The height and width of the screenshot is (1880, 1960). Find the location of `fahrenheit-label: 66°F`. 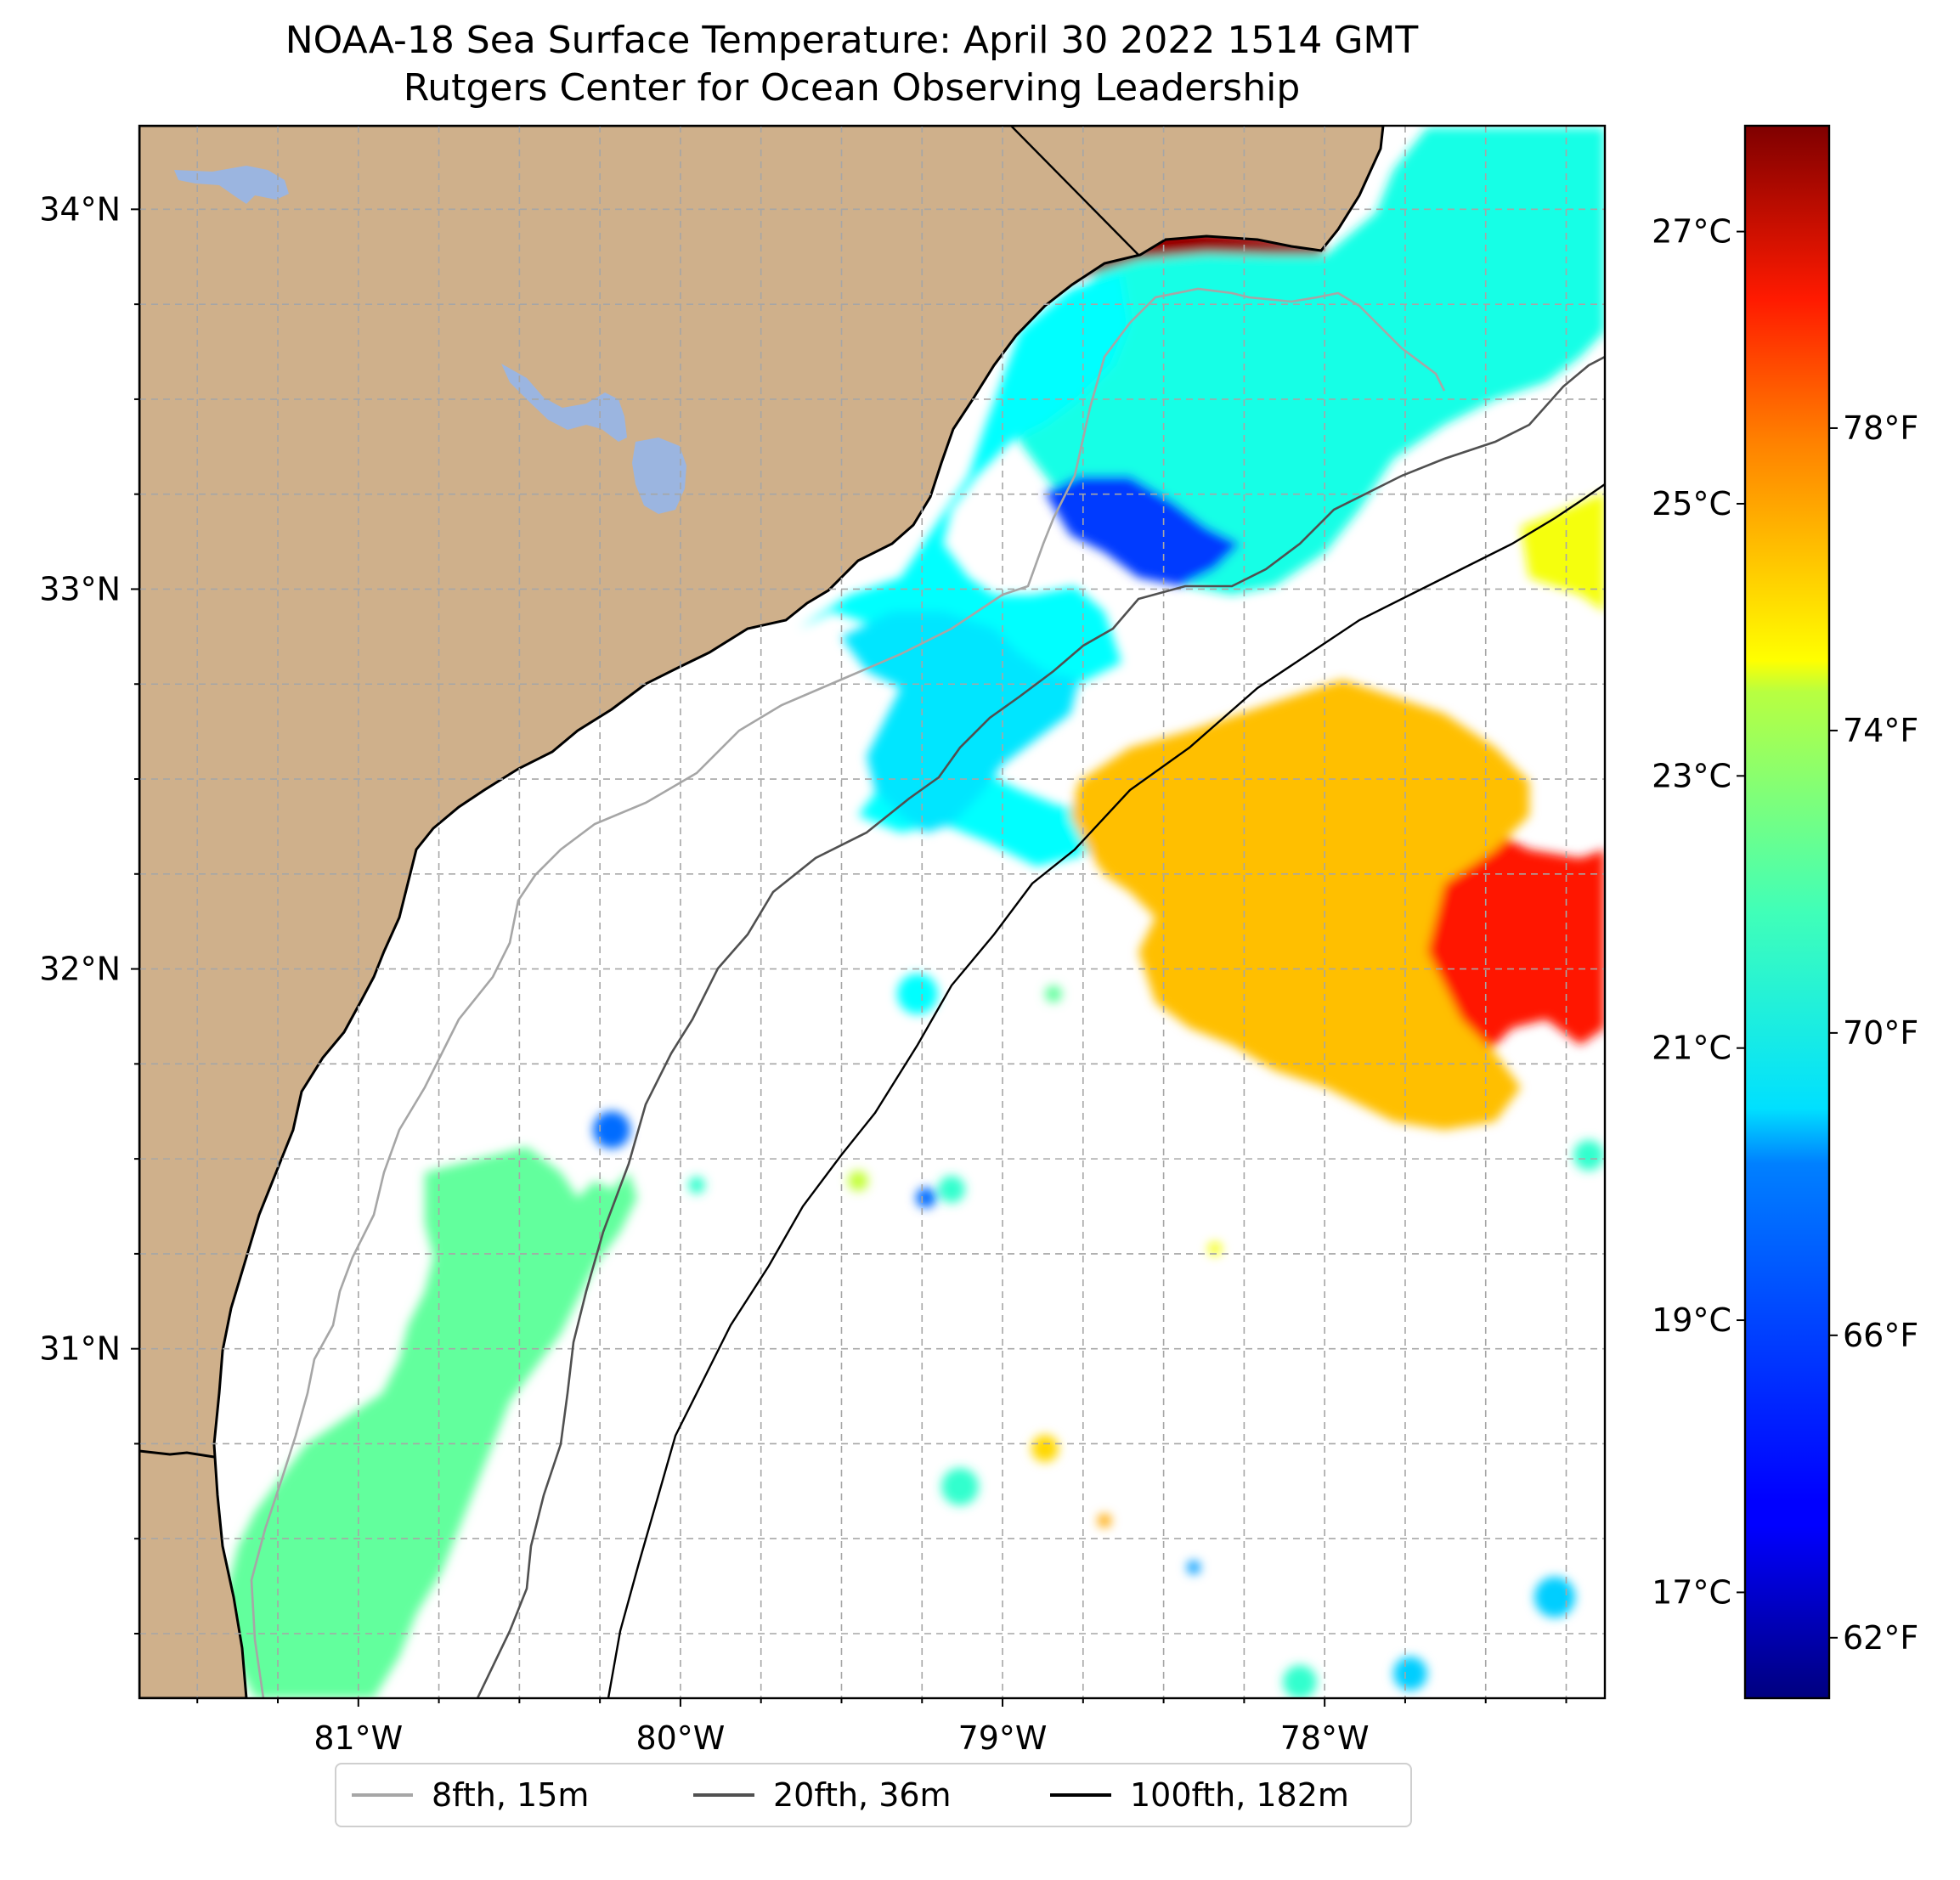

fahrenheit-label: 66°F is located at coordinates (1881, 1335).